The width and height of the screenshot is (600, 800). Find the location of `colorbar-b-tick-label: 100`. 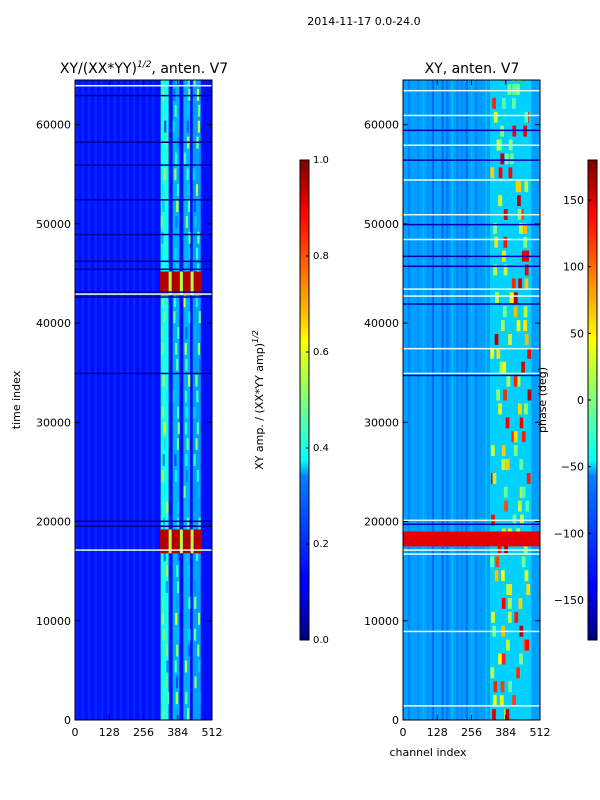

colorbar-b-tick-label: 100 is located at coordinates (573, 267).